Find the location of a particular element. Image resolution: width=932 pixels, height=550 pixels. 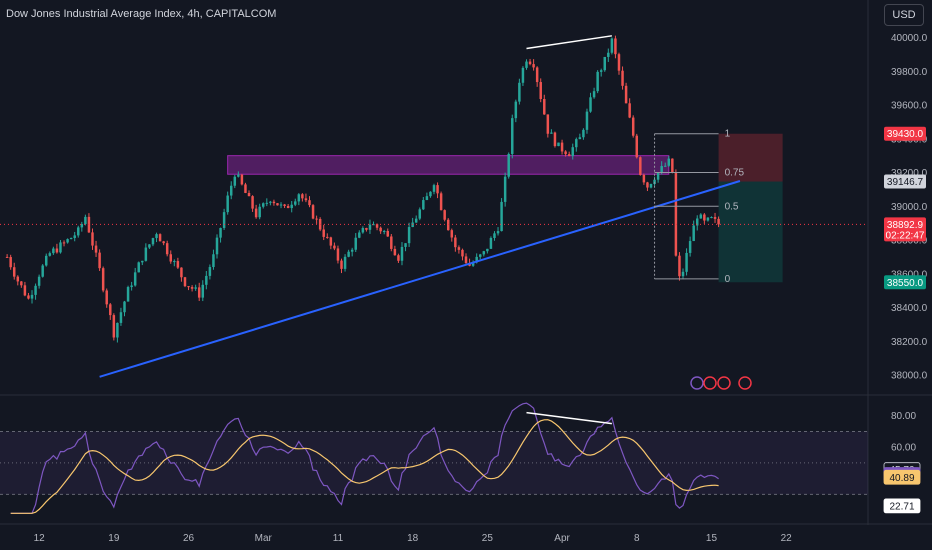

fib-retracement: 1 0.75 0.5 0 is located at coordinates (699, 207).